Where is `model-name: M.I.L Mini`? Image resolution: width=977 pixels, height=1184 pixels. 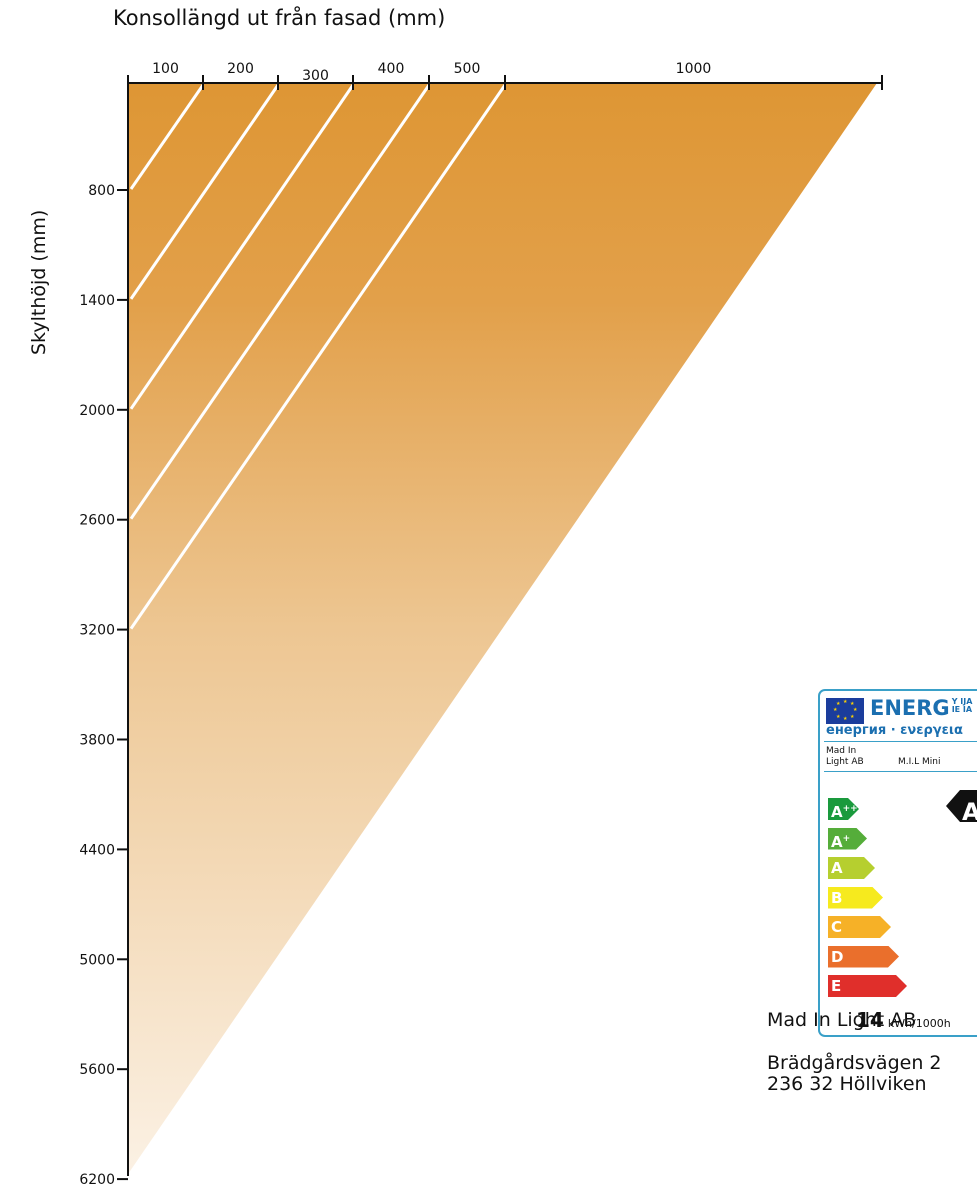 model-name: M.I.L Mini is located at coordinates (919, 762).